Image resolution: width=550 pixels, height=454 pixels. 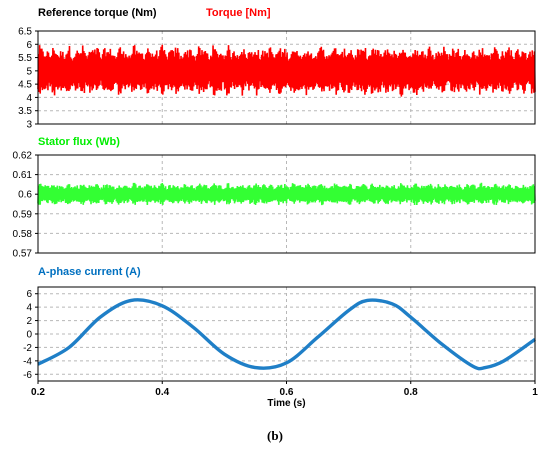 What do you see at coordinates (25, 111) in the screenshot?
I see `y-tick-label: 3.5` at bounding box center [25, 111].